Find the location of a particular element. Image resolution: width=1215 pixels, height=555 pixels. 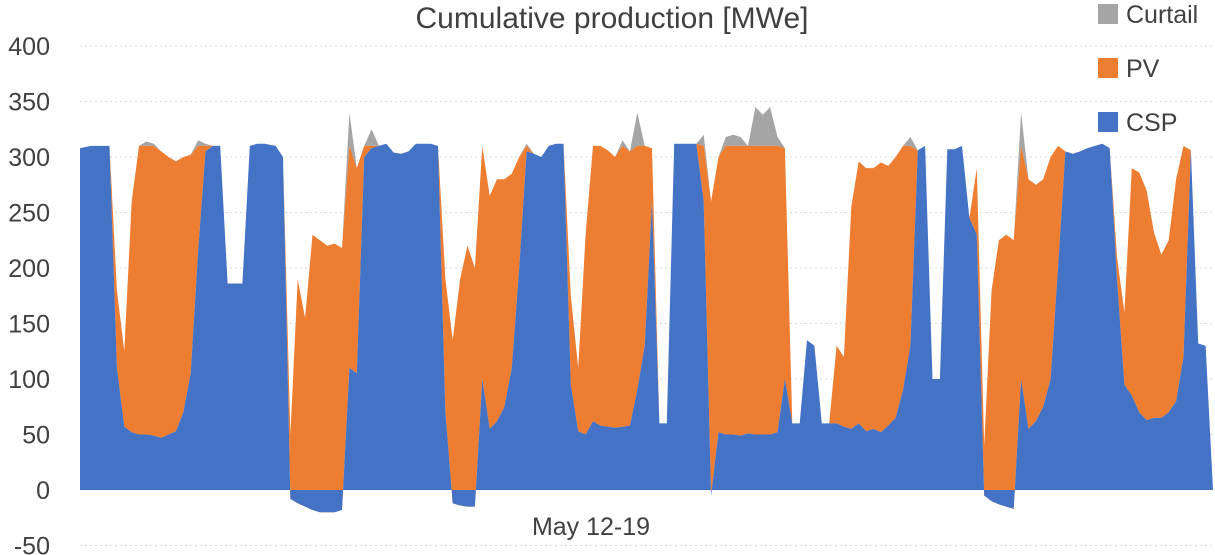

y-tick-label: 50 is located at coordinates (36, 436).